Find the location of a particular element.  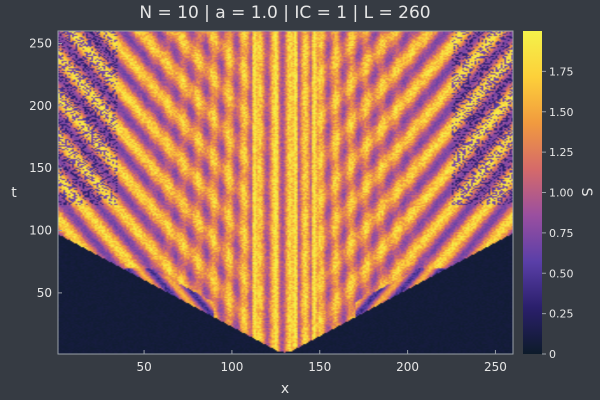

x-axis-ticks: 50 100 150 200 250 is located at coordinates (321, 362).